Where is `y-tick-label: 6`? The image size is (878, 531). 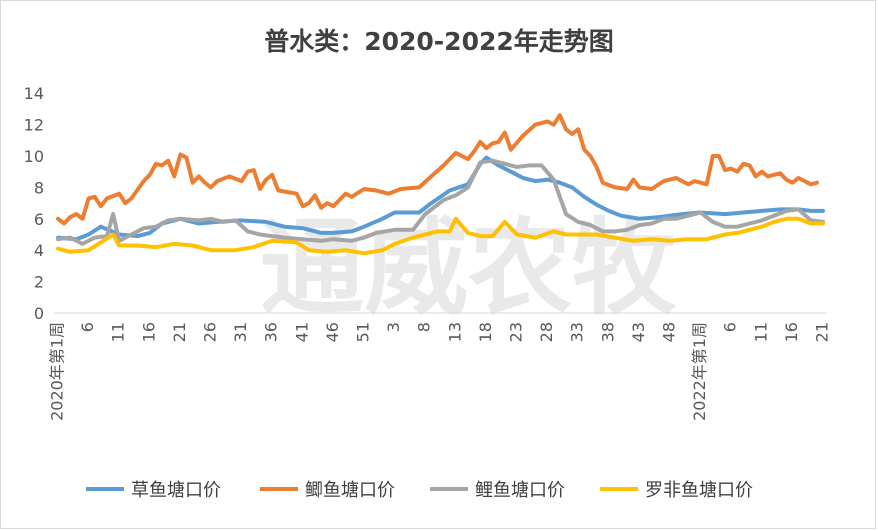 y-tick-label: 6 is located at coordinates (39, 219).